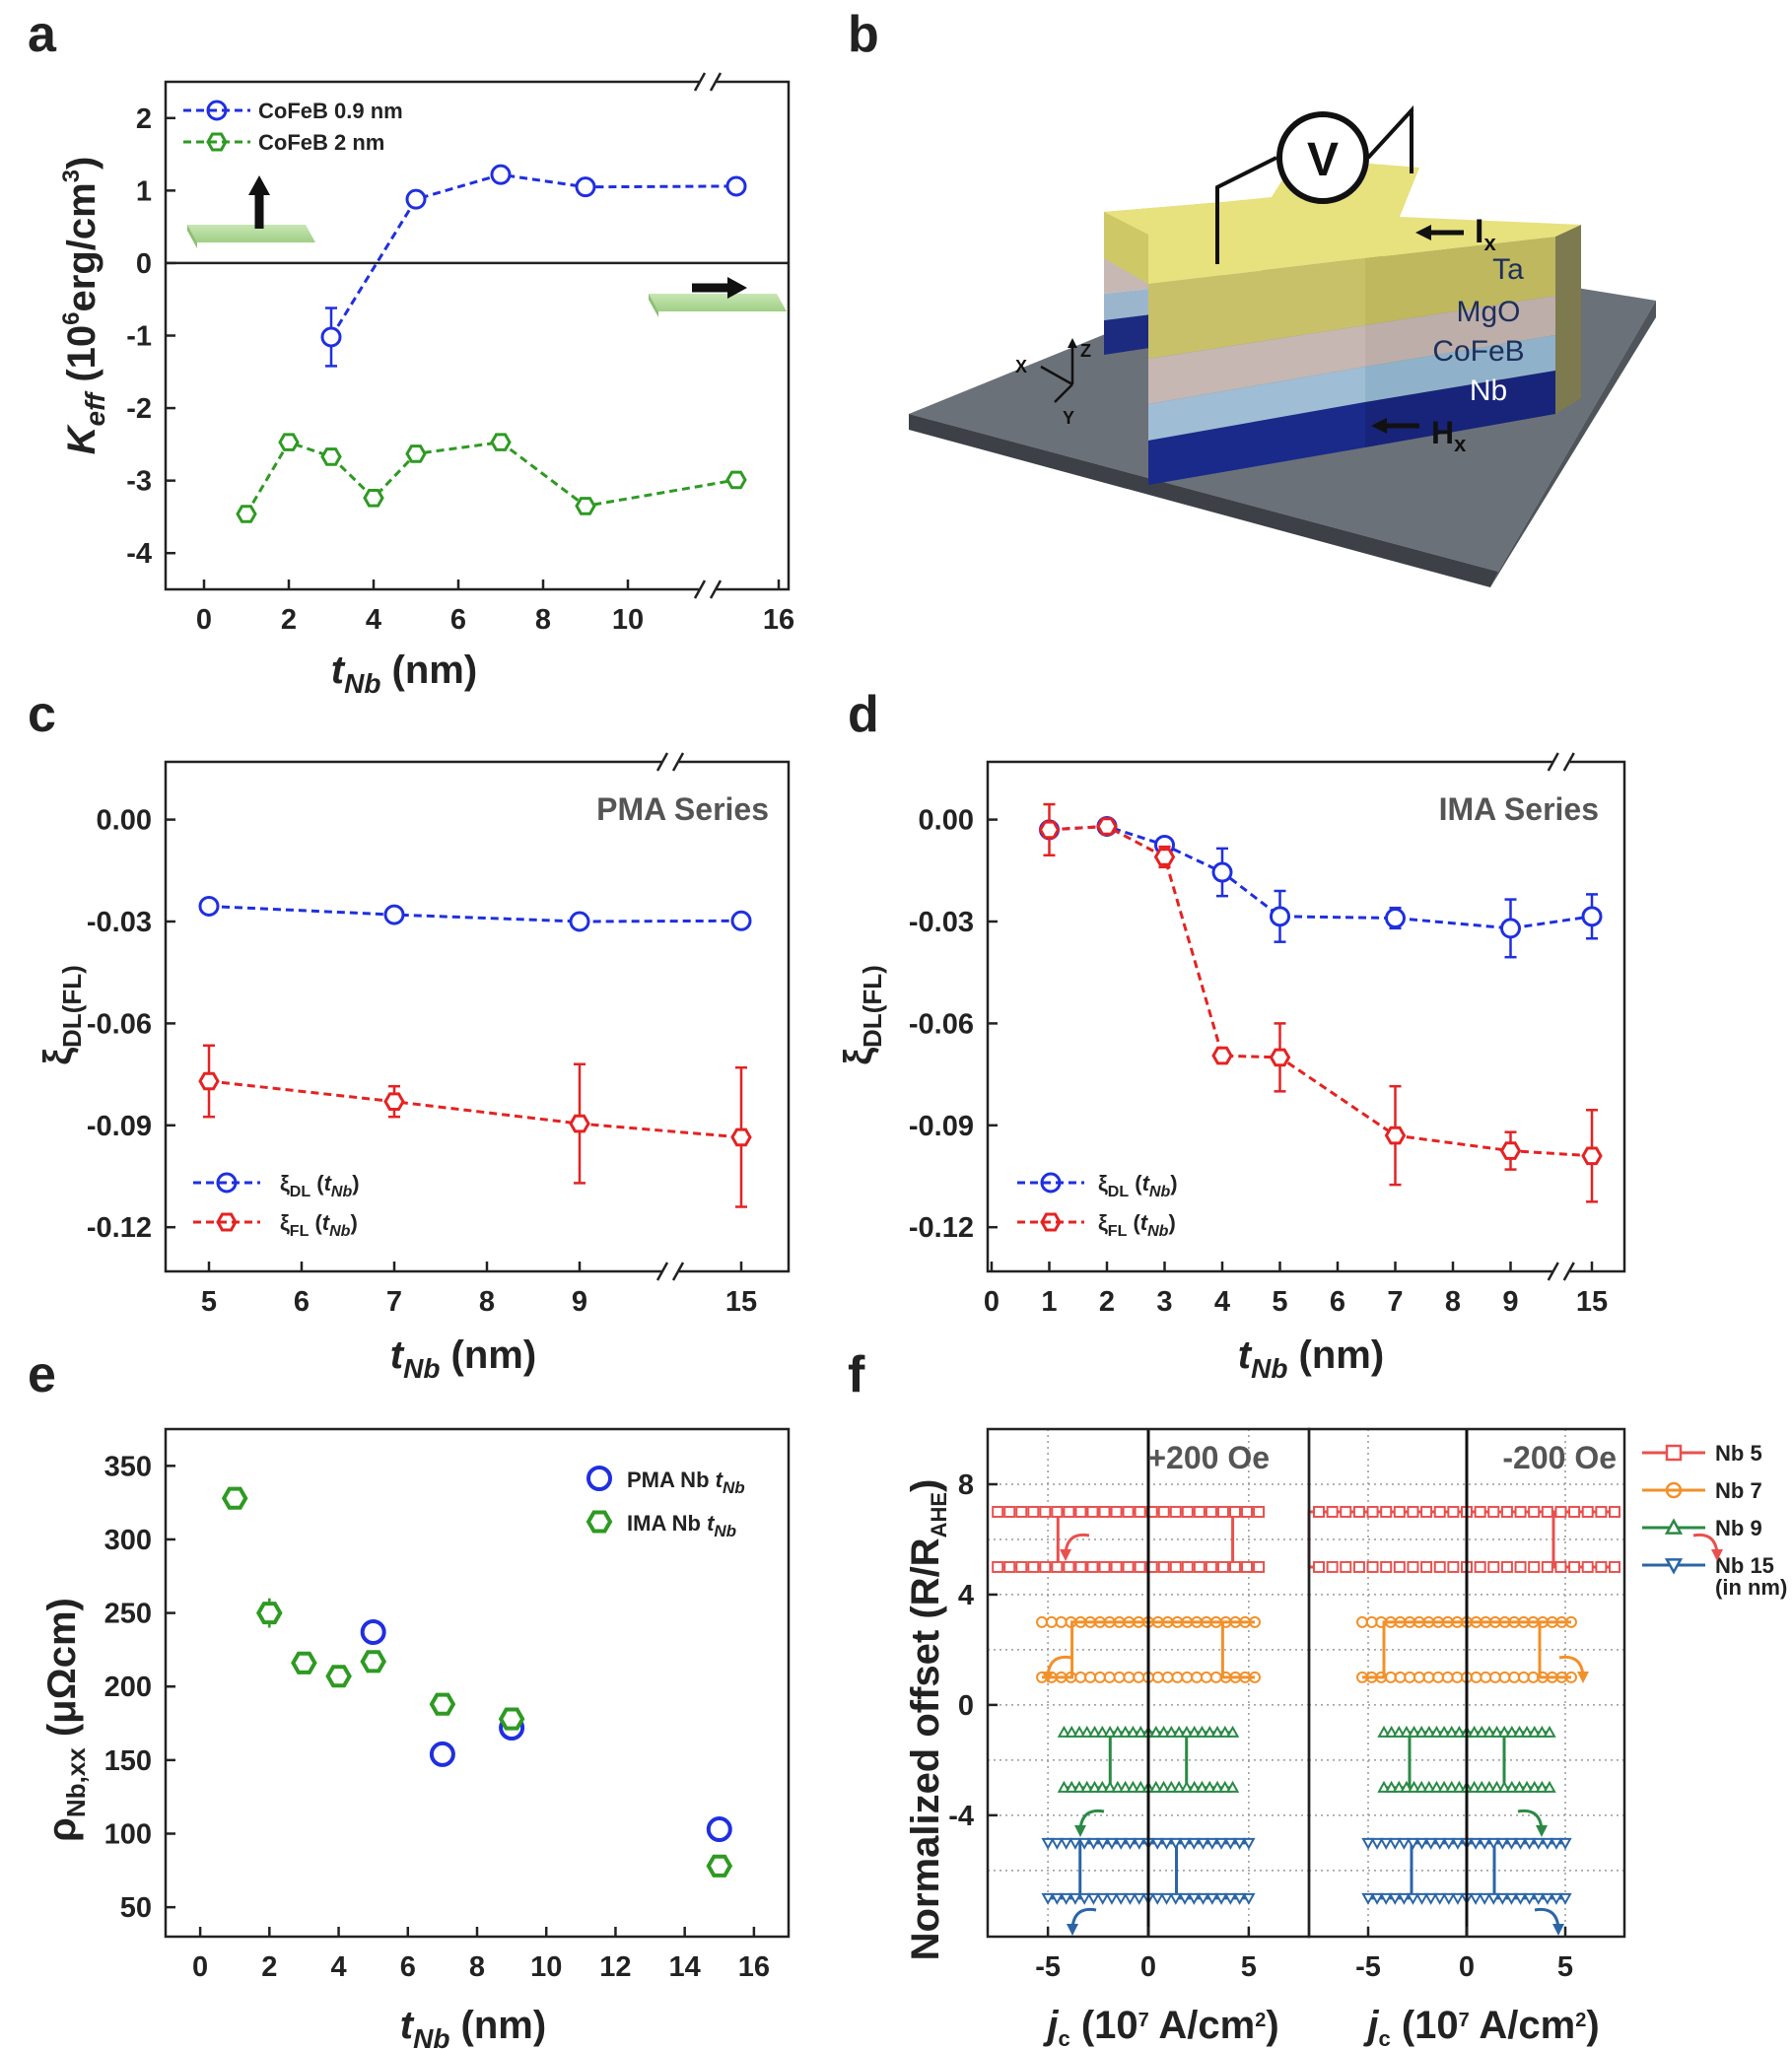 Image resolution: width=1792 pixels, height=2049 pixels. I want to click on panel-b-device-schematic: V Ix Ta MgO CoFeB Nb Z X Y Hx, so click(1282, 345).